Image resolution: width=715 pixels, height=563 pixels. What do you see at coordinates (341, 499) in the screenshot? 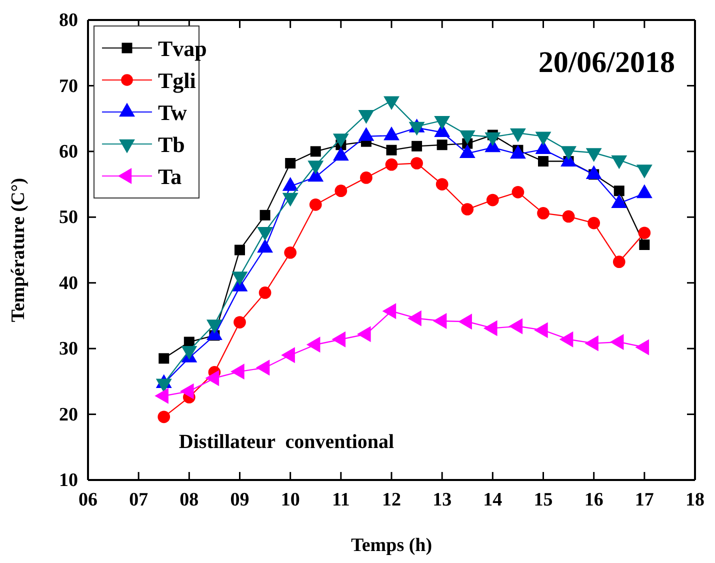
I see `x-tick-label: 11` at bounding box center [341, 499].